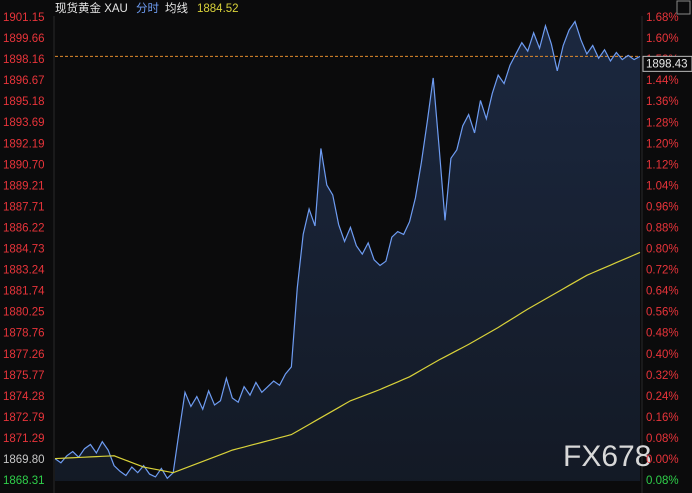 The height and width of the screenshot is (493, 692). What do you see at coordinates (24, 165) in the screenshot?
I see `y-tick-label: 1890.70` at bounding box center [24, 165].